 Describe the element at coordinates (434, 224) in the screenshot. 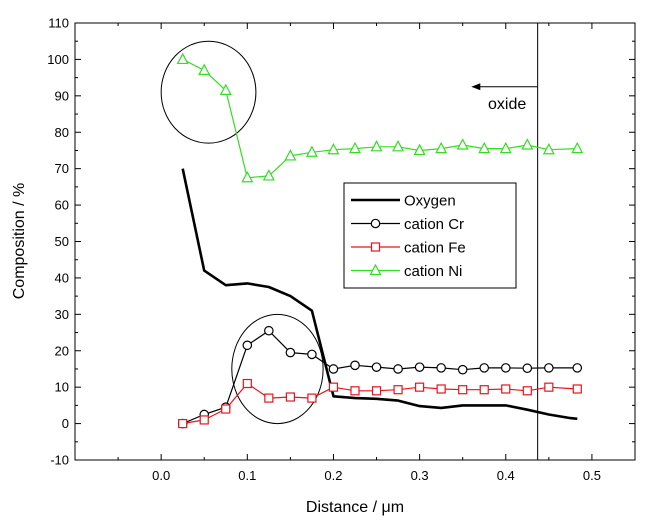

I see `legend-label: cation Cr` at that location.